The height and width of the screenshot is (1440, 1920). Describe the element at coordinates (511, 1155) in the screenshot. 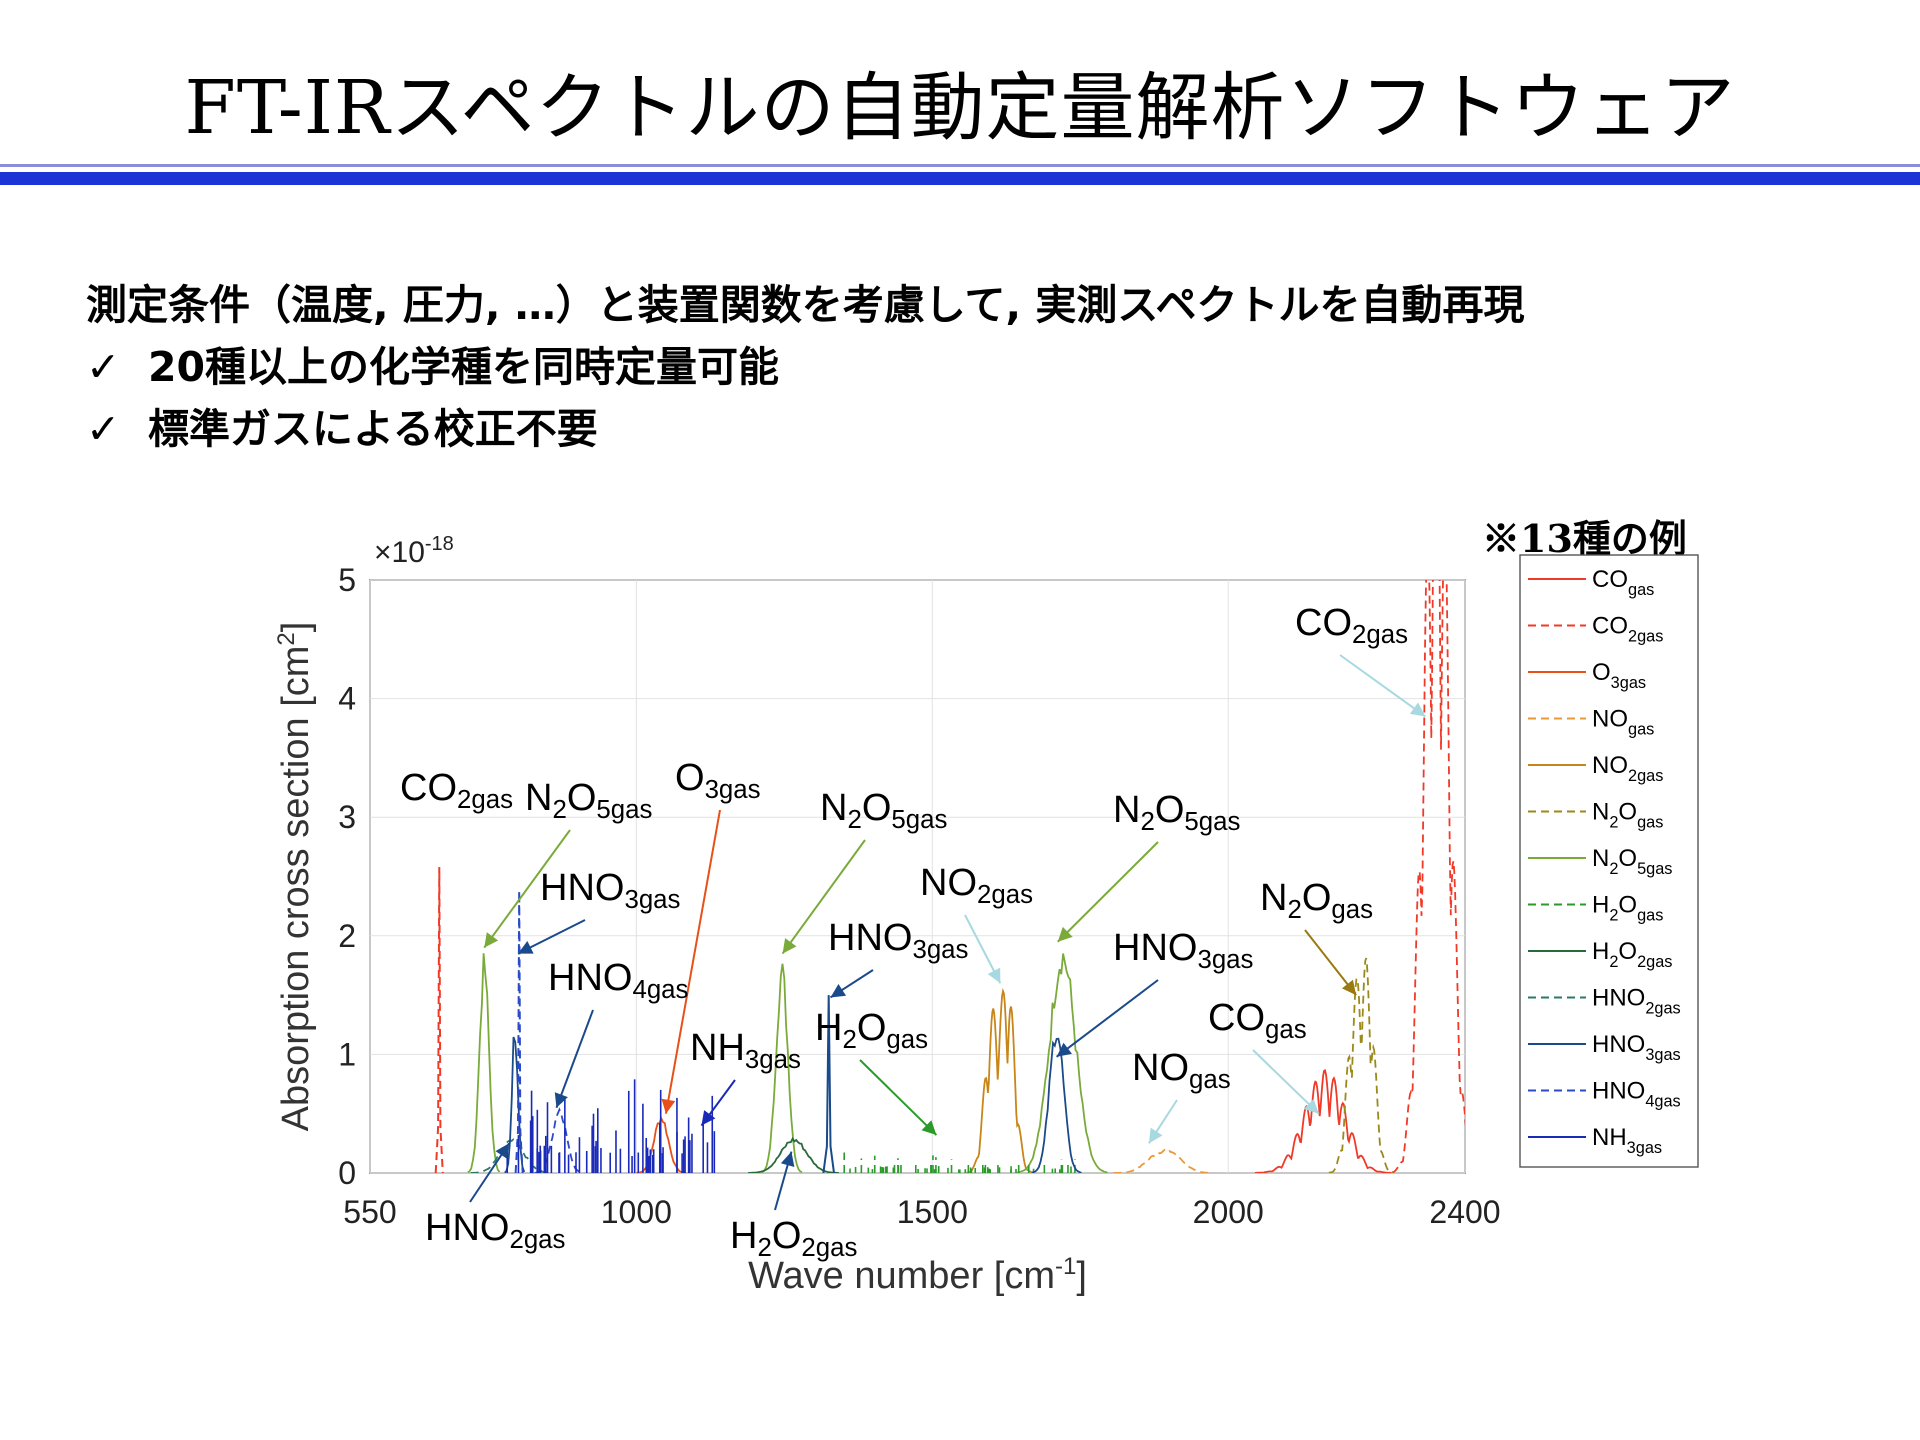

I see `spectrum-line-HNO2` at that location.